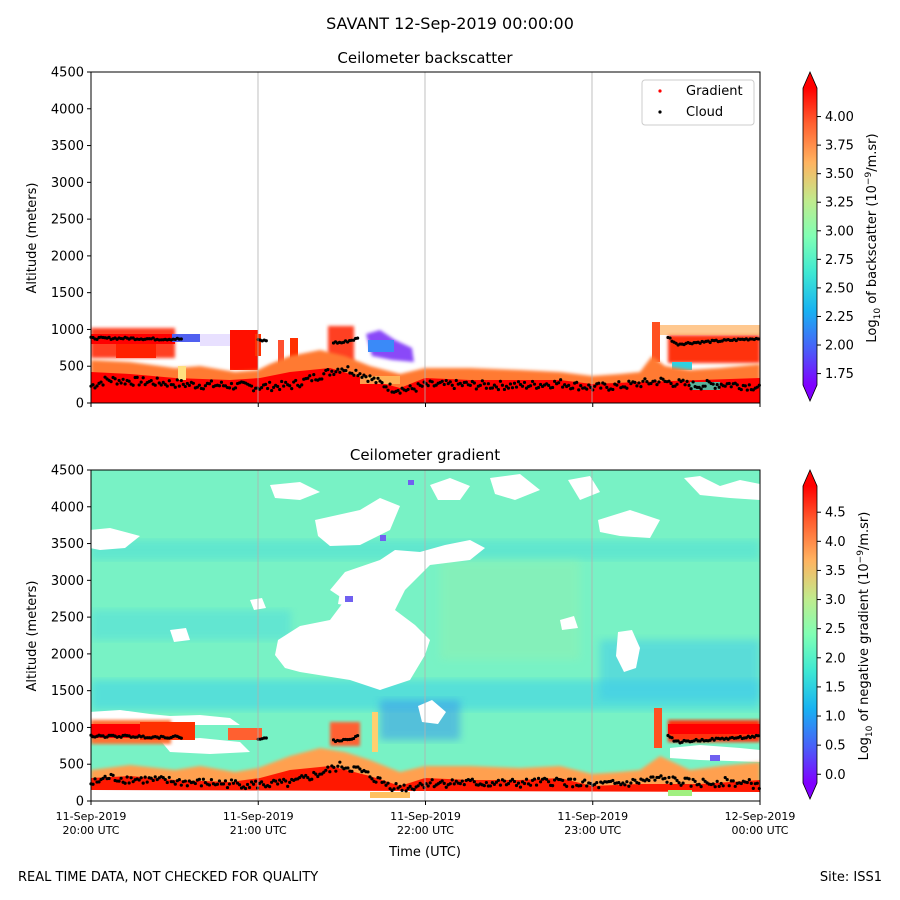  What do you see at coordinates (835, 658) in the screenshot?
I see `colorbar-tick-label: 2.0` at bounding box center [835, 658].